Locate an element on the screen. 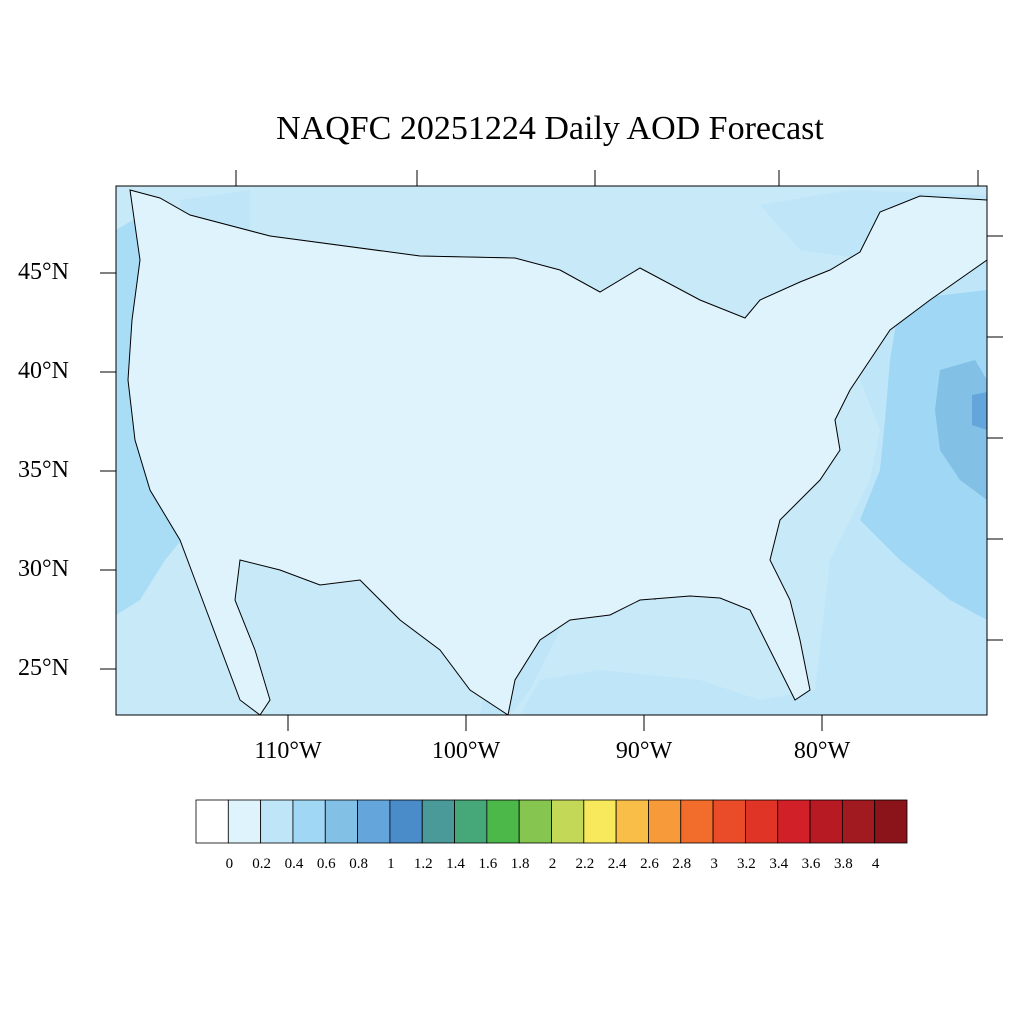  colorbar is located at coordinates (551, 821).